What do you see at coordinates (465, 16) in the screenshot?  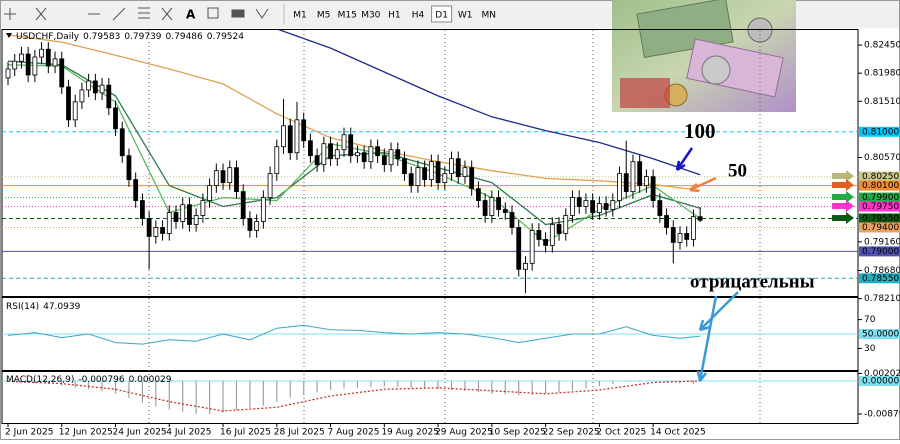 I see `timeframe-button: W1` at bounding box center [465, 16].